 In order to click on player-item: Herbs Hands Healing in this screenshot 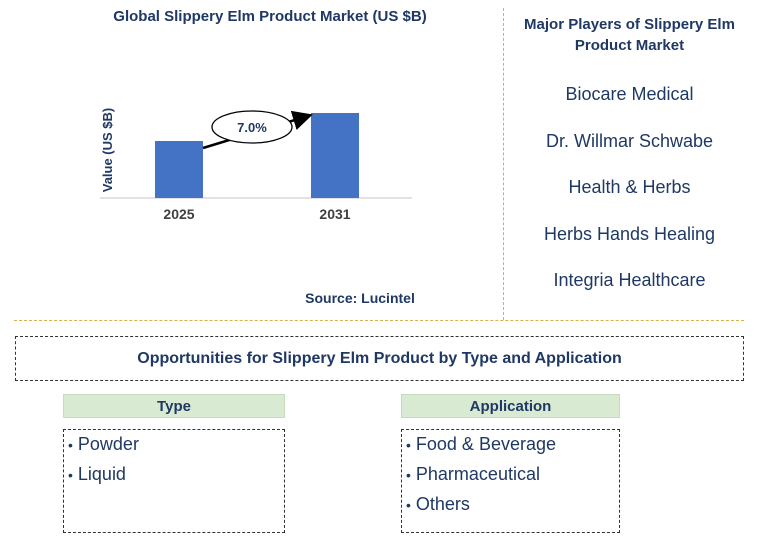, I will do `click(629, 233)`.